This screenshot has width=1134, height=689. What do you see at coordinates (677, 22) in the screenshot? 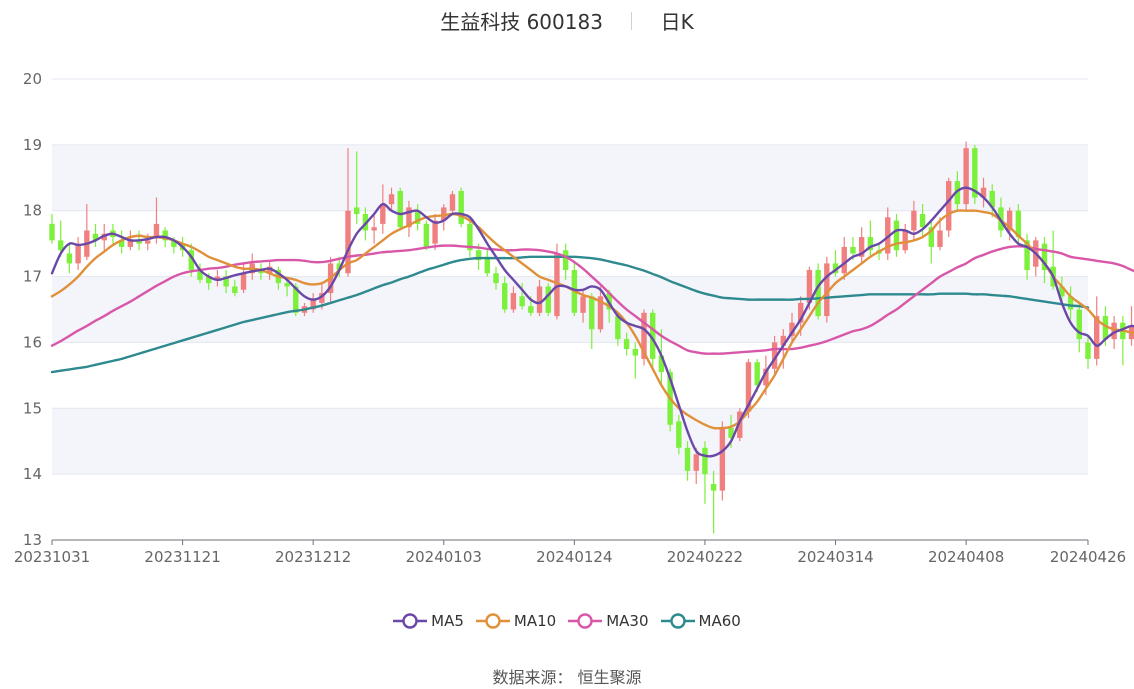
I see `period-label: 日K` at bounding box center [677, 22].